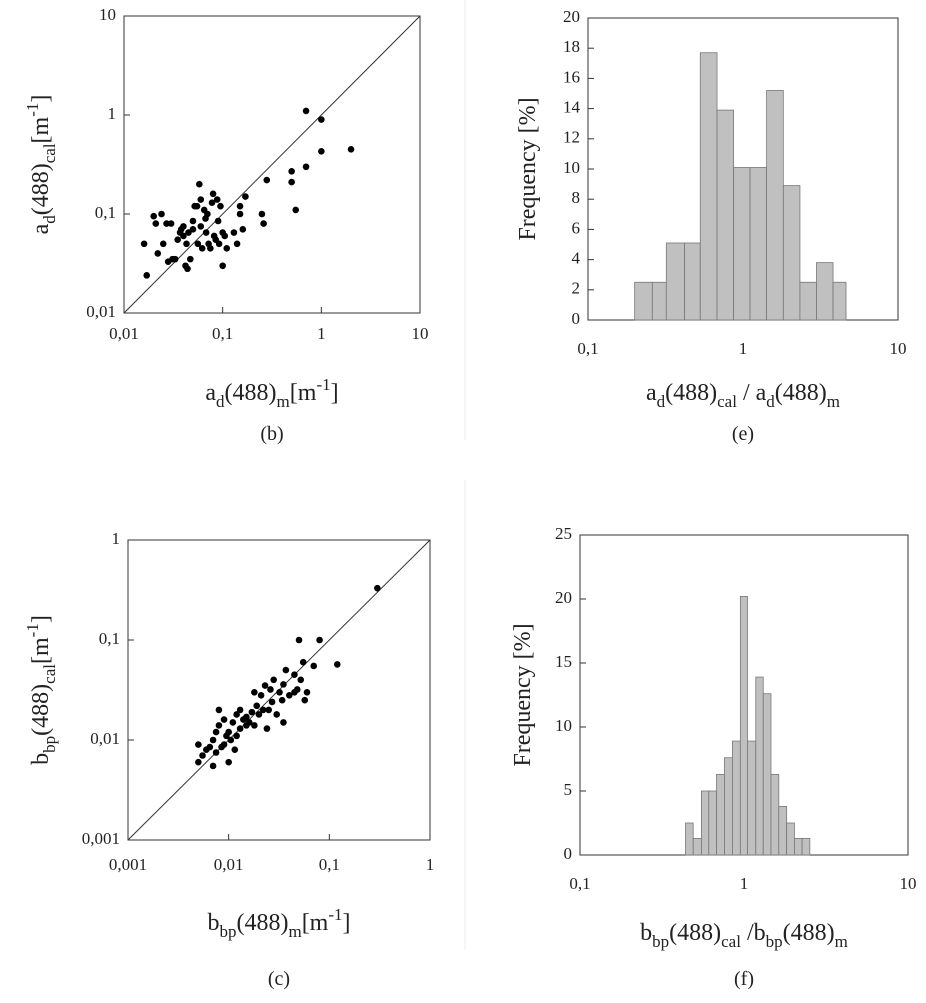  What do you see at coordinates (294, 931) in the screenshot?
I see `axis-label-part: m` at bounding box center [294, 931].